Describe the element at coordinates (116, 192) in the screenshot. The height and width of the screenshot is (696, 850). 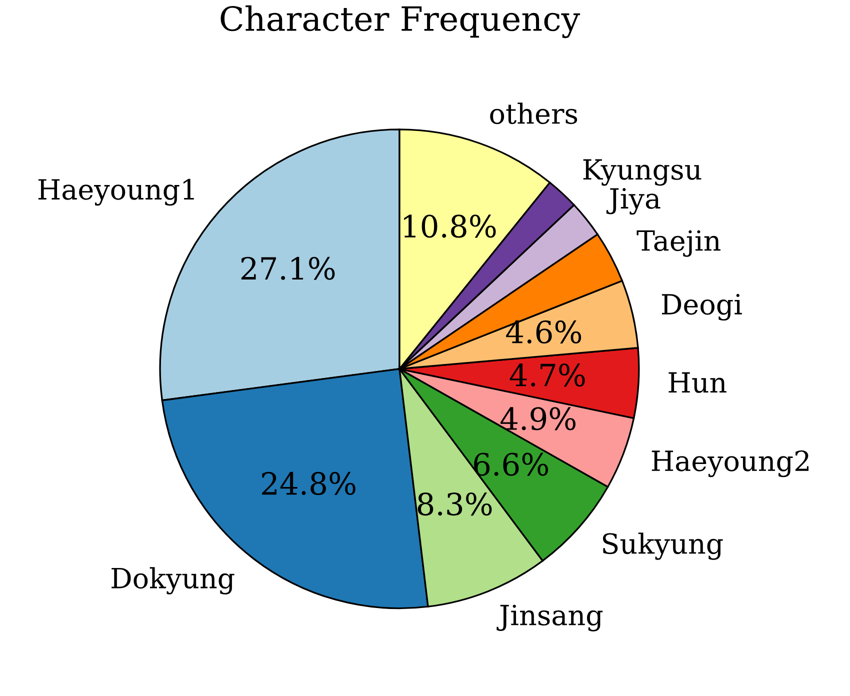
I see `slice-label: Haeyoung1` at that location.